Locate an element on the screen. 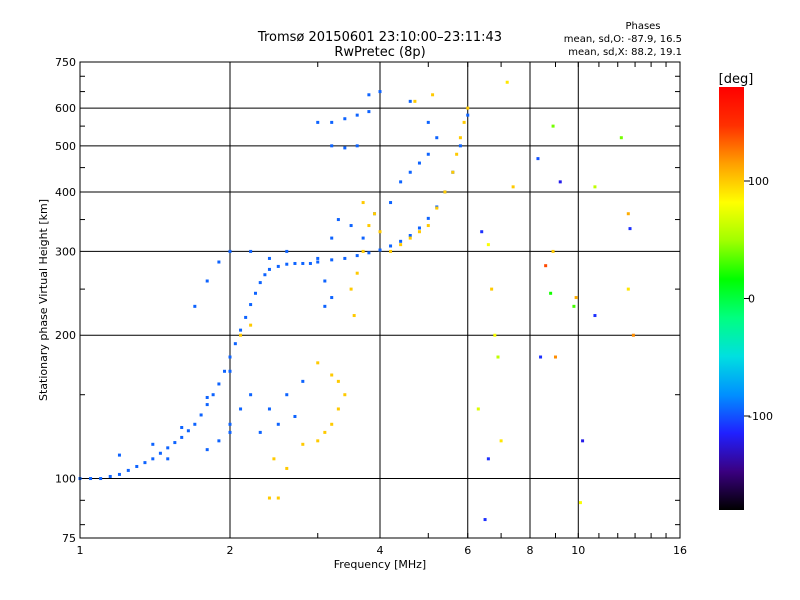 The width and height of the screenshot is (800, 600). y-tick-label: 300 is located at coordinates (65, 251).